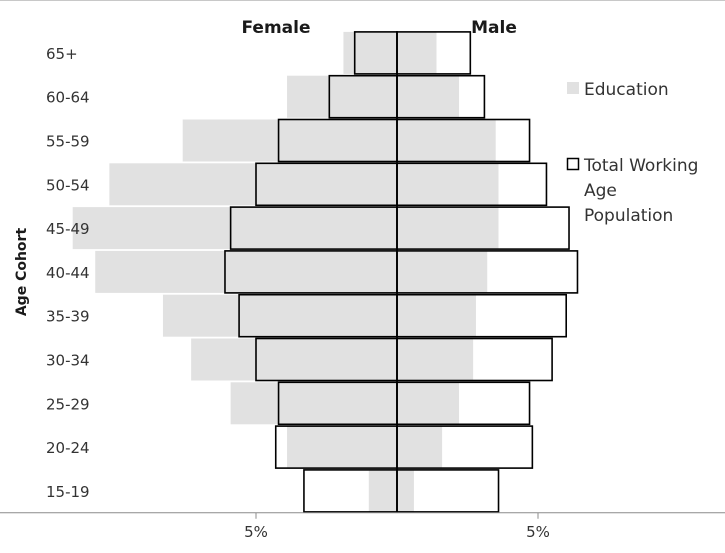  Describe the element at coordinates (68, 185) in the screenshot. I see `y-tick-label-50-54: 50-54` at that location.